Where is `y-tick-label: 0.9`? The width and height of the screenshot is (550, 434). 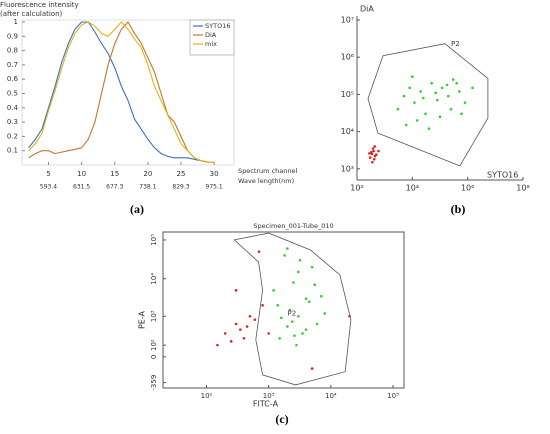
y-tick-label: 0.9 is located at coordinates (12, 36).